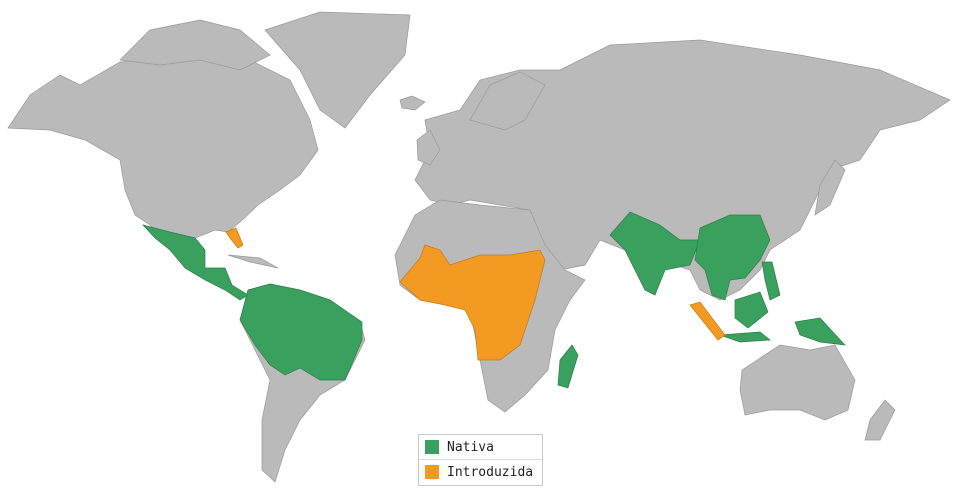  What do you see at coordinates (707, 321) in the screenshot?
I see `region-sumatra` at bounding box center [707, 321].